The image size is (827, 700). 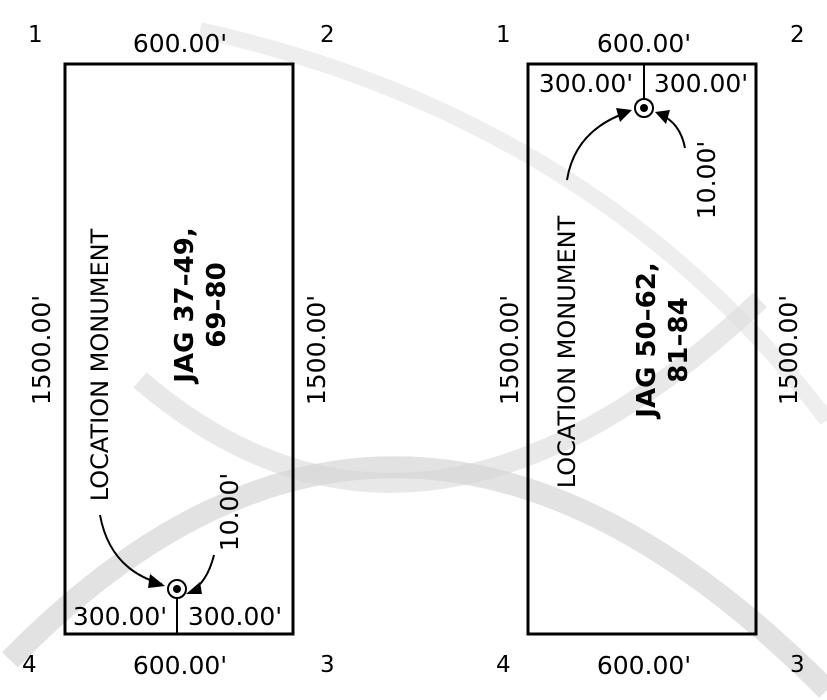 I want to click on jag-line-1: JAG 37–49,, so click(x=185, y=305).